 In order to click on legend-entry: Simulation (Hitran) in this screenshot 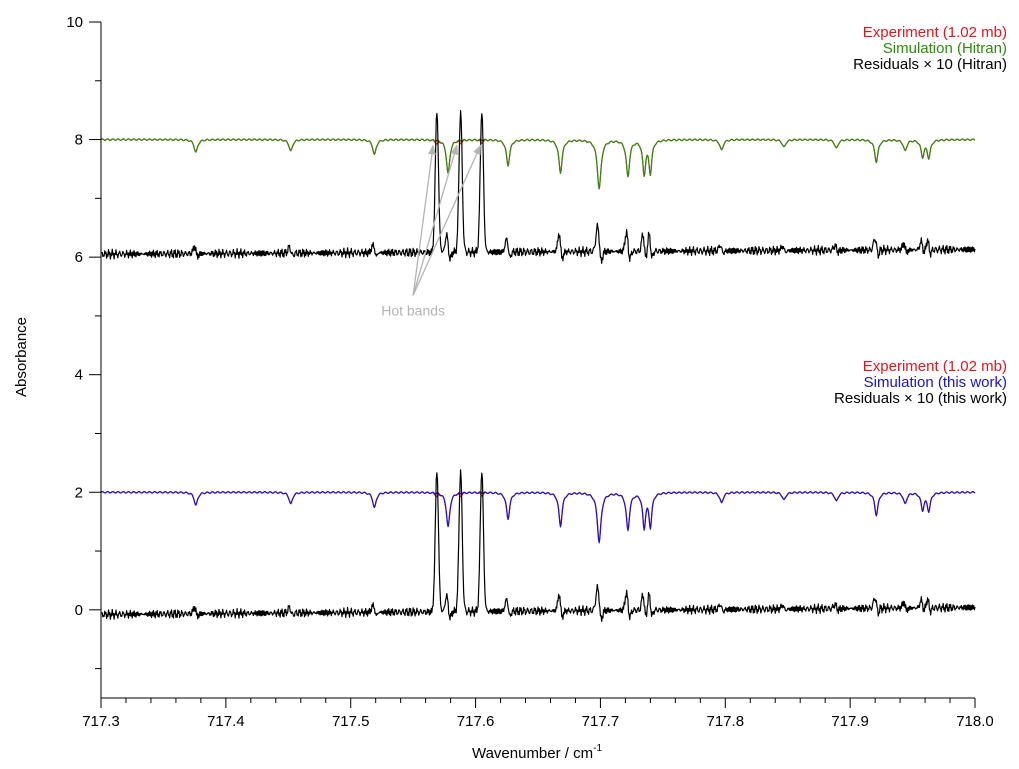, I will do `click(945, 48)`.